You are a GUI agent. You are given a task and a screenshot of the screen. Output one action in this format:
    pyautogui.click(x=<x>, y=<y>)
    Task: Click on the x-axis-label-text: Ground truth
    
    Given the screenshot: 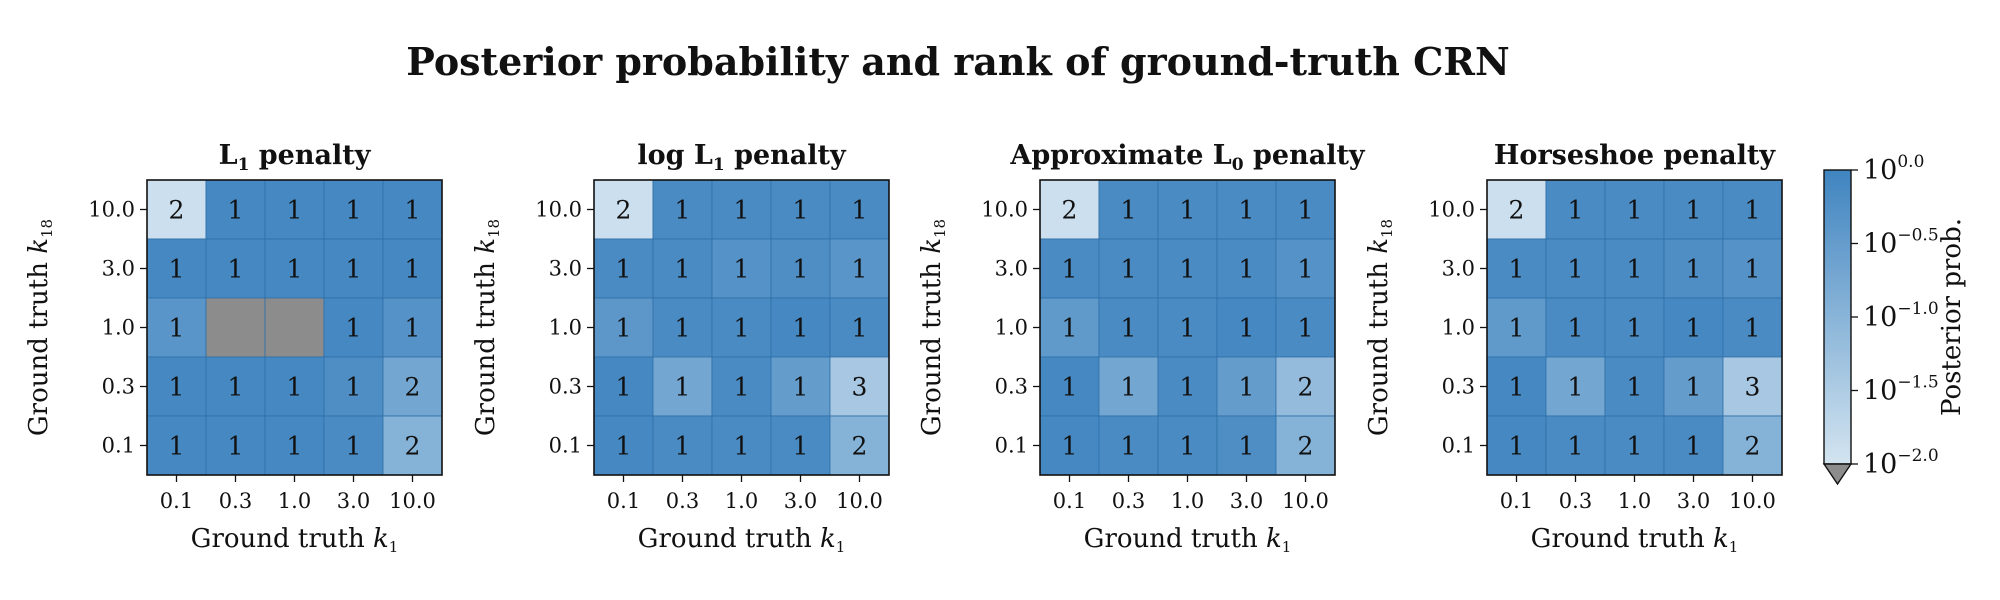 What is the action you would take?
    pyautogui.click(x=282, y=539)
    